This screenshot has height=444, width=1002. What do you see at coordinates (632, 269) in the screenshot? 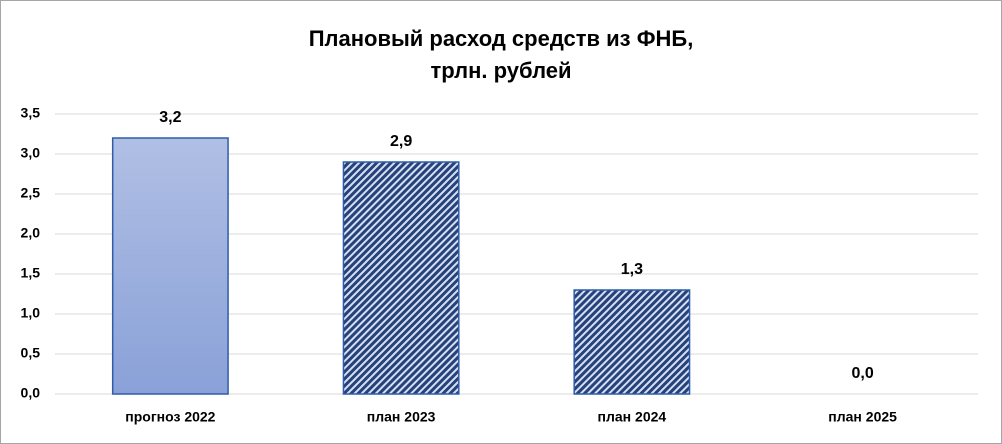
I see `value-label: 1,3` at bounding box center [632, 269].